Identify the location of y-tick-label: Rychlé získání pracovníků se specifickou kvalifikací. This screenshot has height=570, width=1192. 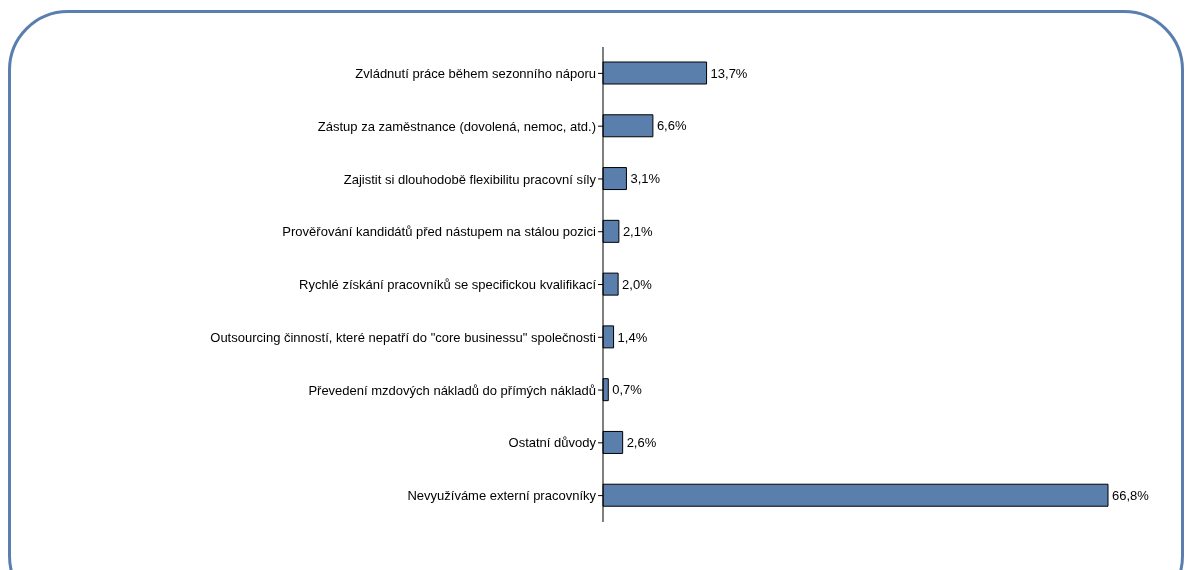
(448, 285).